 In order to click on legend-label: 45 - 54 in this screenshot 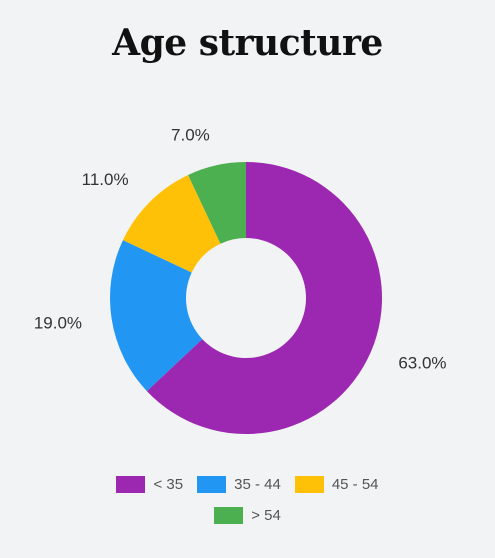, I will do `click(355, 484)`.